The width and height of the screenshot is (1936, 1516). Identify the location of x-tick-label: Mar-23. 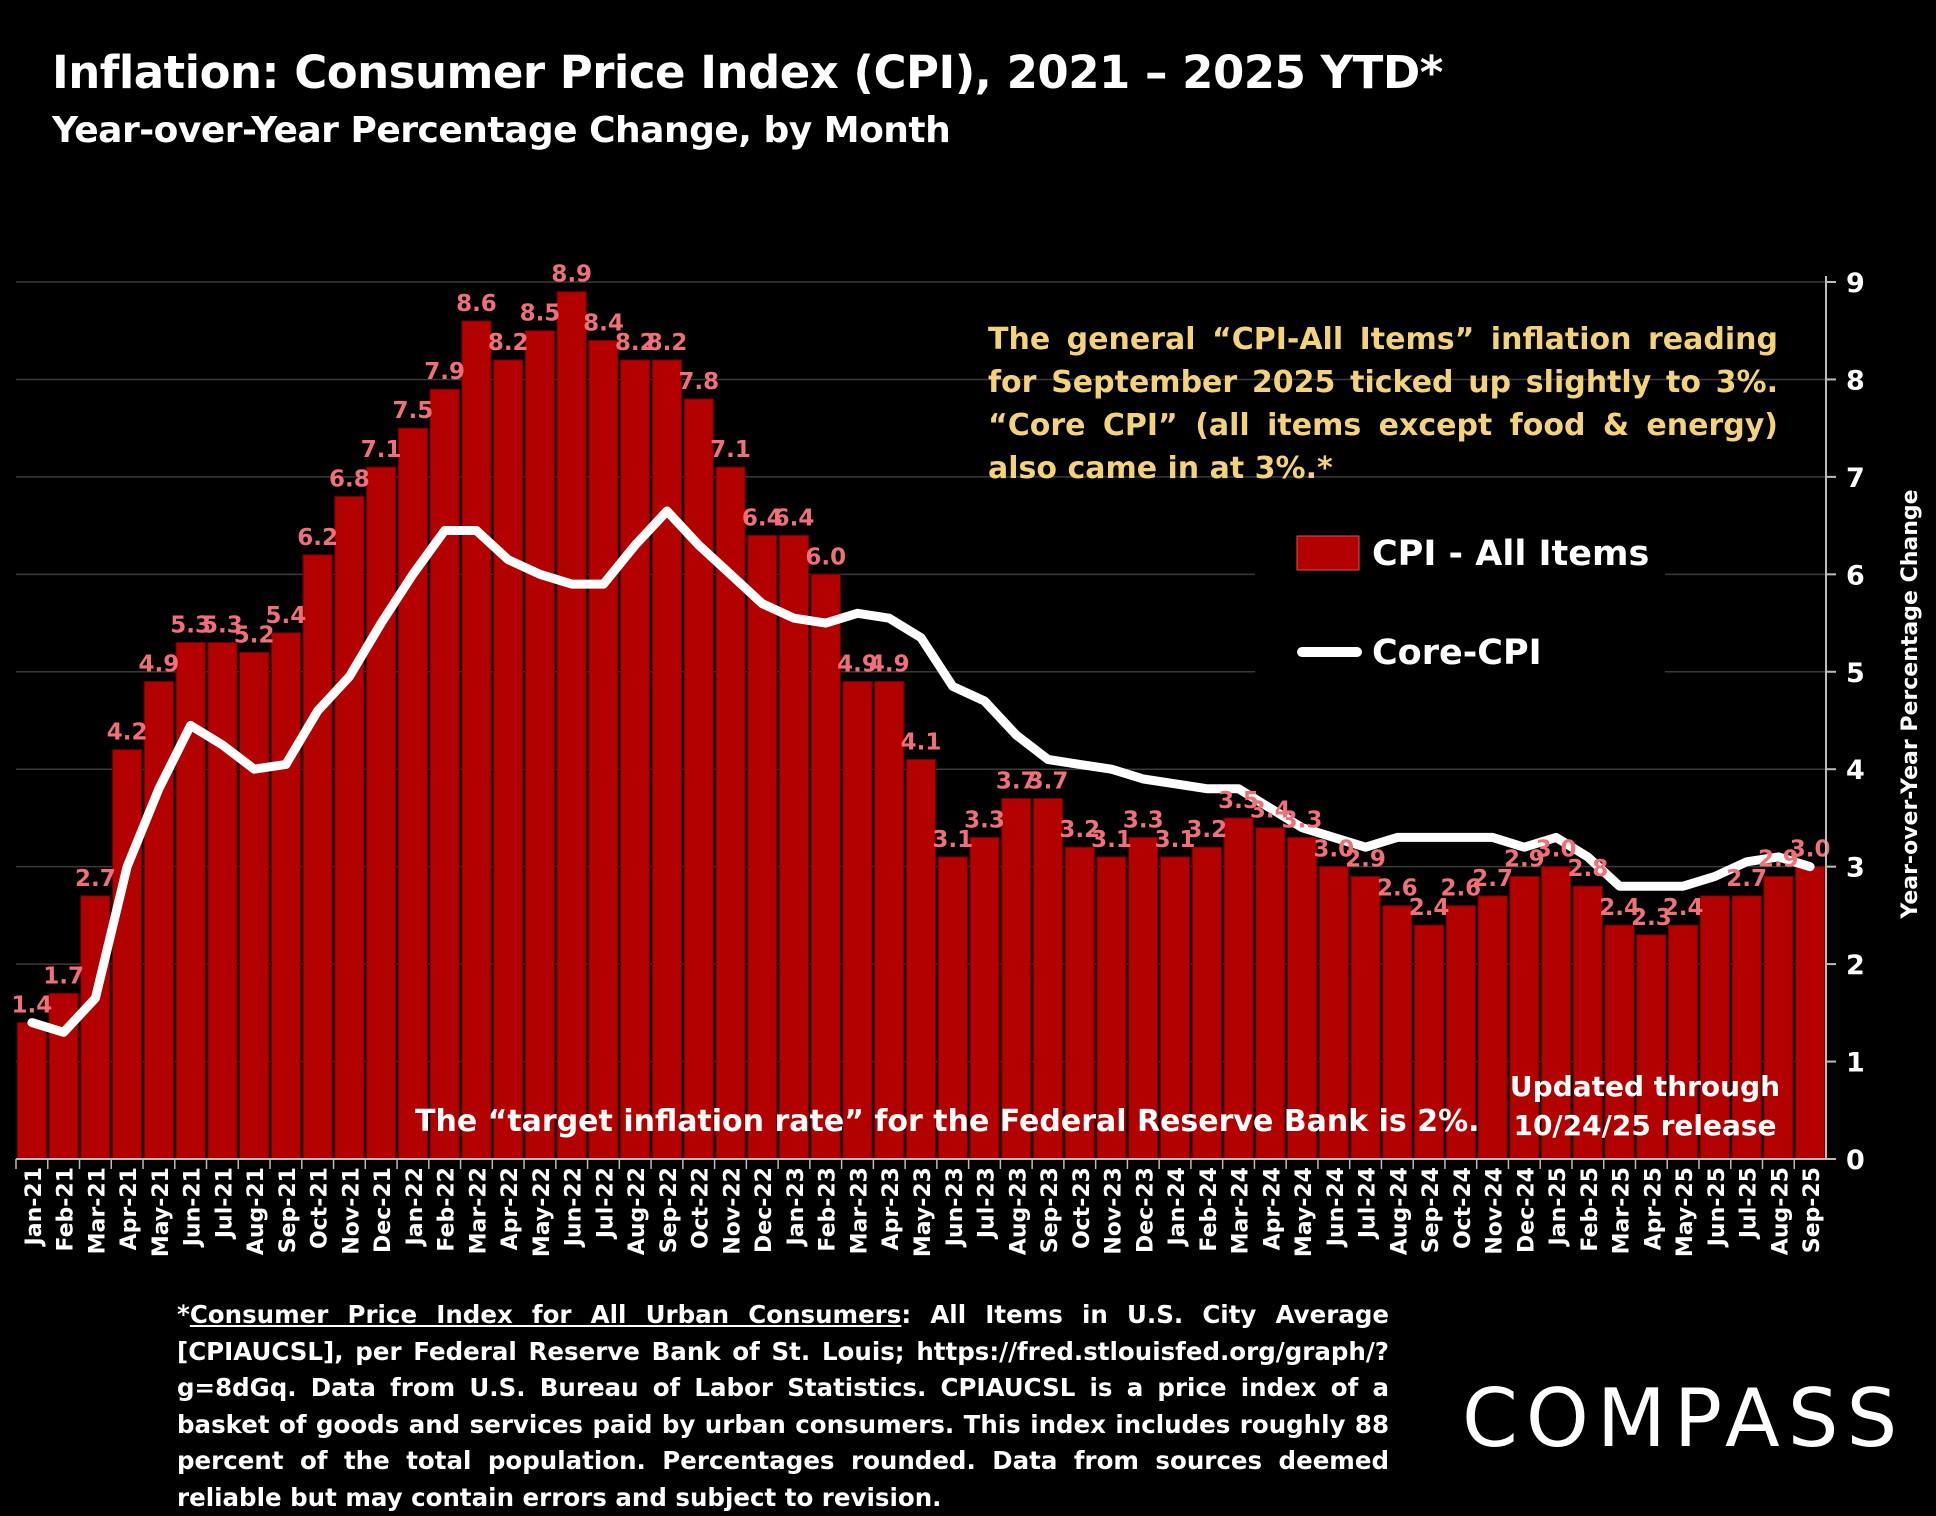
(859, 1210).